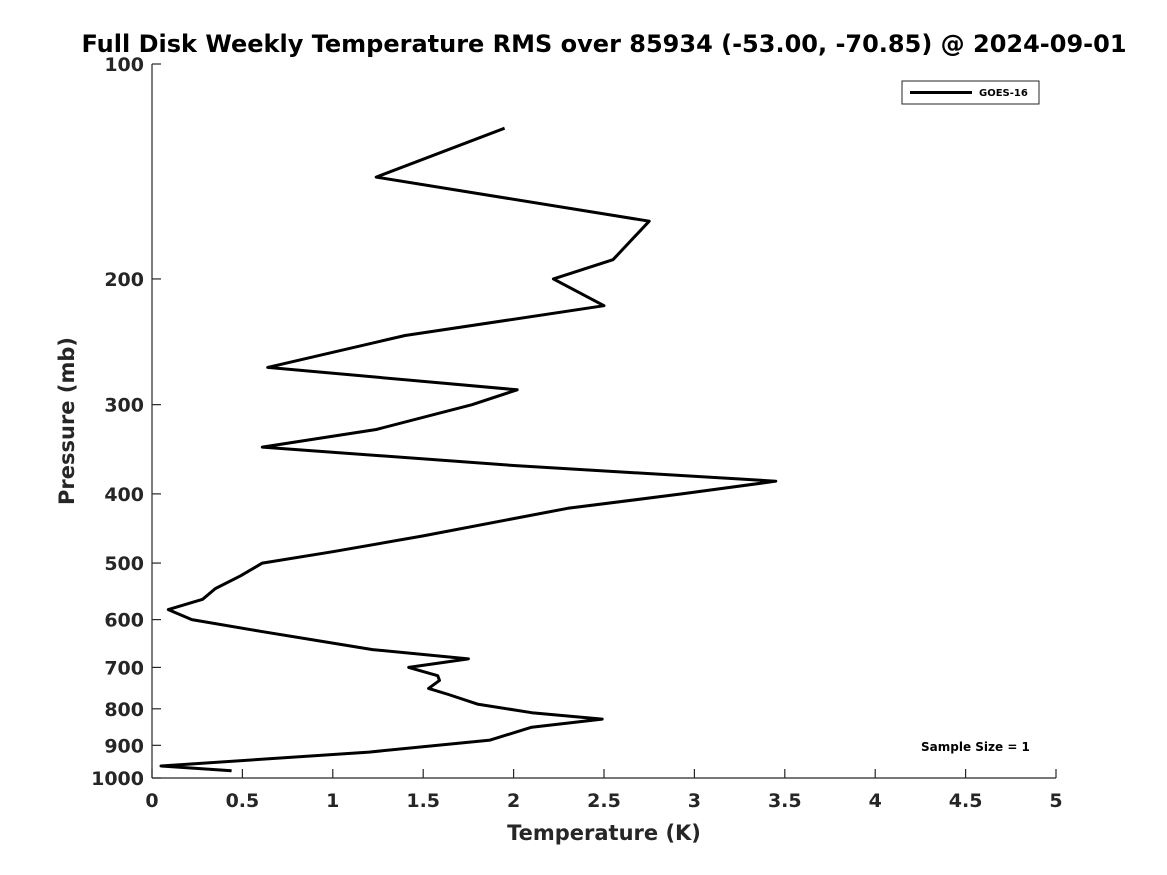  I want to click on y-tick-label: 800, so click(124, 710).